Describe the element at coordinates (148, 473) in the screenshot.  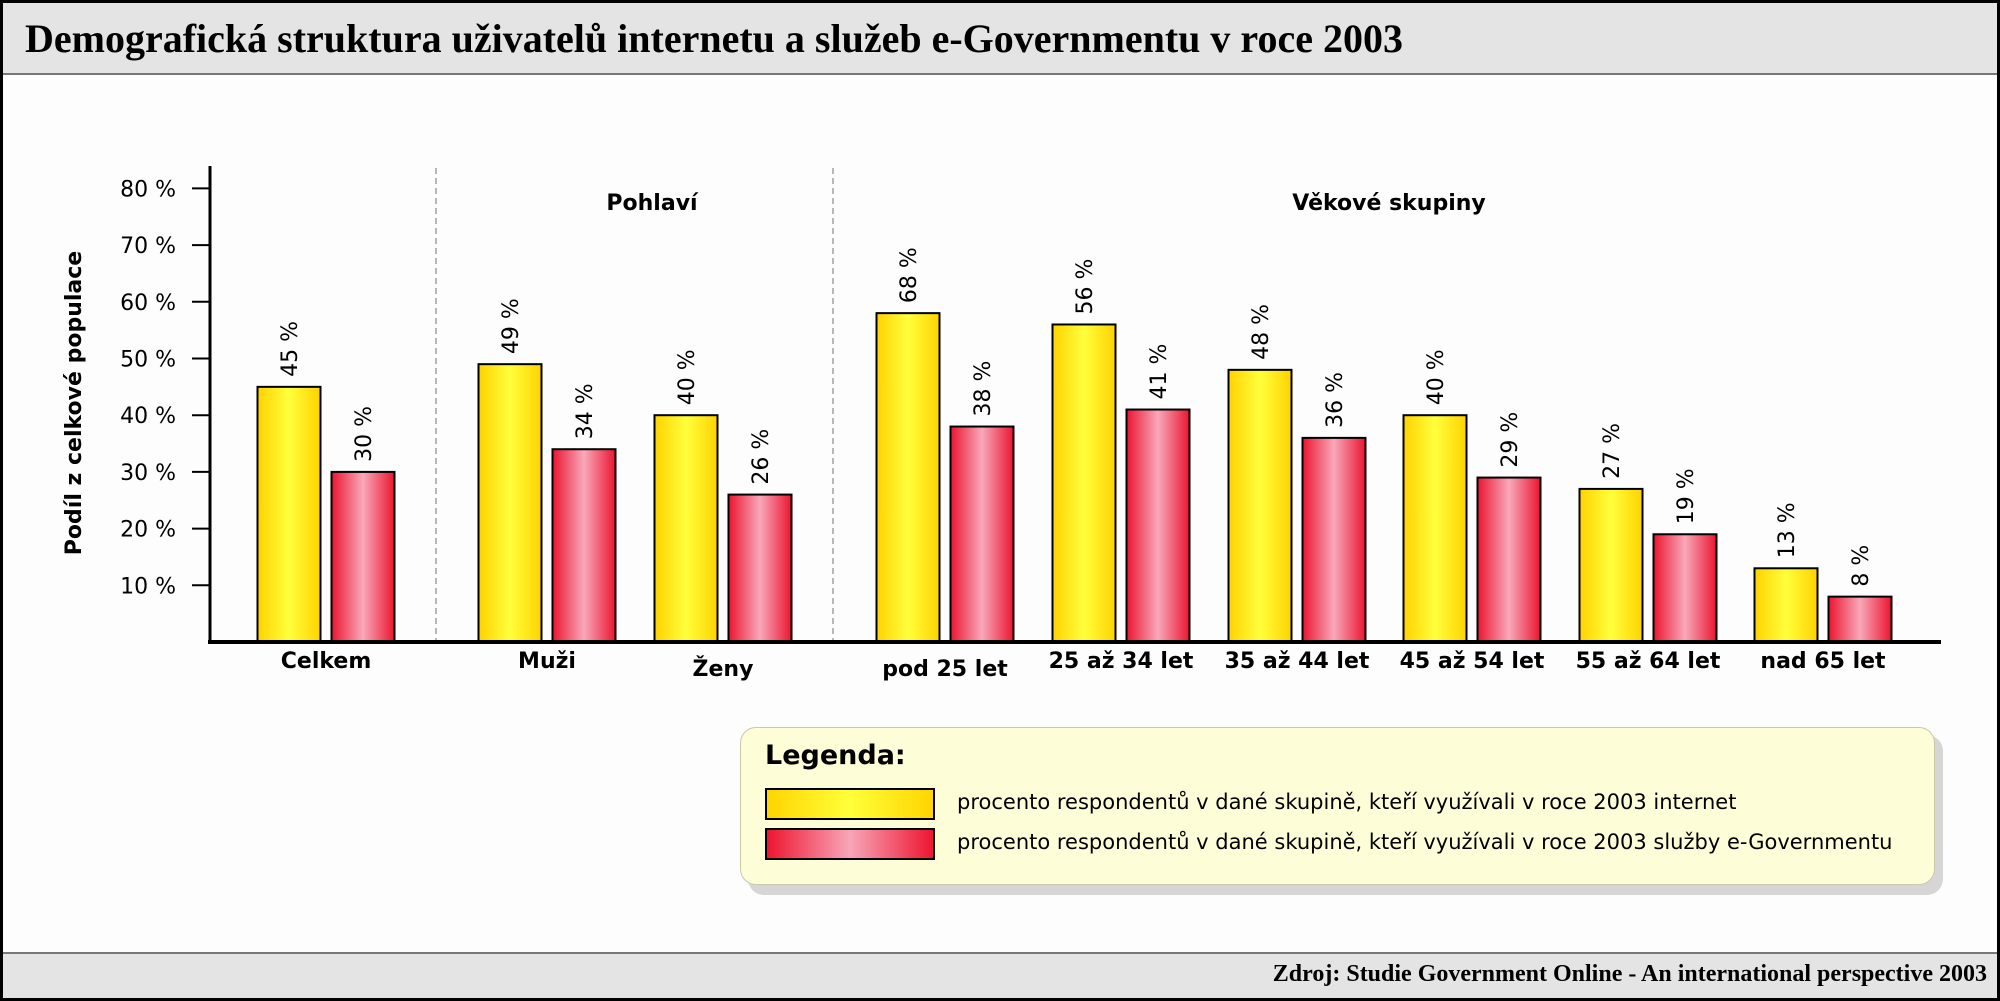
I see `y-tick-label: 30 %` at that location.